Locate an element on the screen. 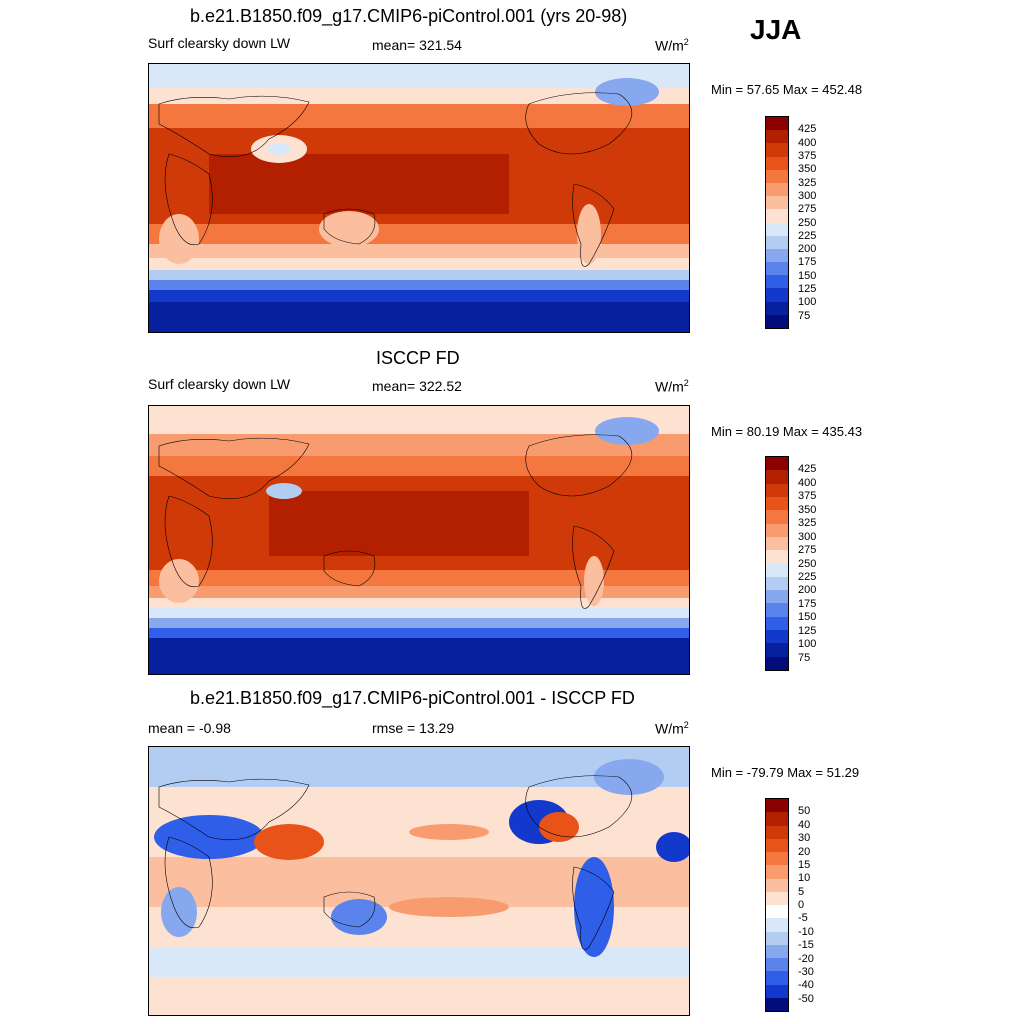 The height and width of the screenshot is (1024, 1024). colorbar-tick-label: 40 is located at coordinates (804, 824).